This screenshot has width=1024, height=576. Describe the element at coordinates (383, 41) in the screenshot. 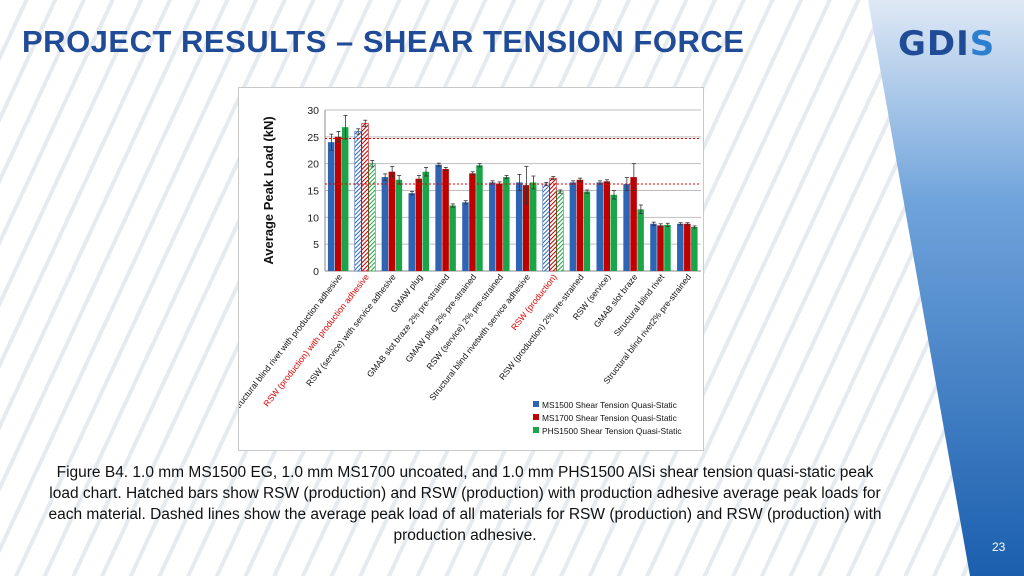

I see `slide-title: PROJECT RESULTS – SHEAR TENSION FORCE` at that location.